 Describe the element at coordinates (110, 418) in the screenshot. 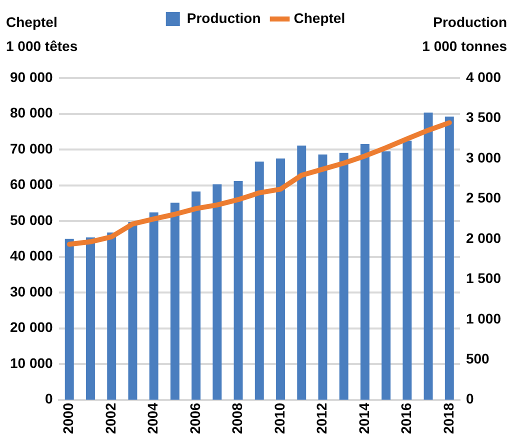

I see `x-tick-label: 2002` at that location.